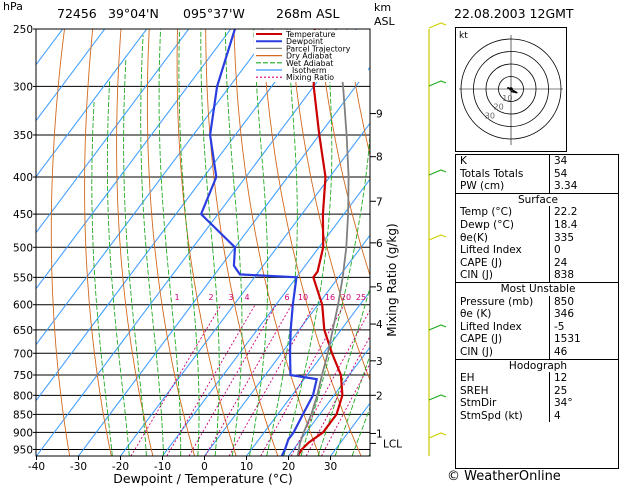 The height and width of the screenshot is (486, 629). Describe the element at coordinates (330, 297) in the screenshot. I see `mixing-ratio-tick-label: 16` at that location.